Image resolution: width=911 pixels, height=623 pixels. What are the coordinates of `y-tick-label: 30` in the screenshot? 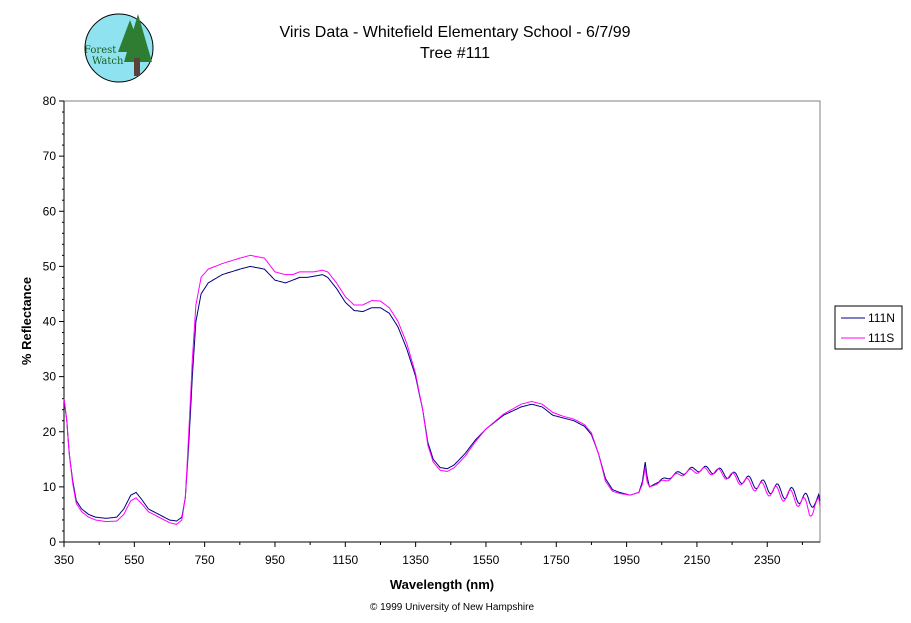 It's located at (50, 377).